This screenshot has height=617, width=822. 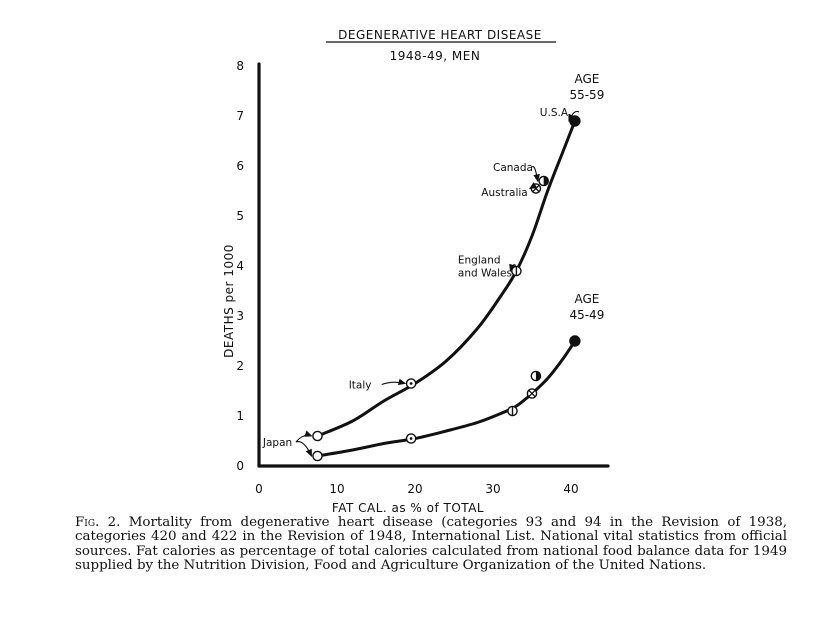 I want to click on series-line, so click(x=447, y=399).